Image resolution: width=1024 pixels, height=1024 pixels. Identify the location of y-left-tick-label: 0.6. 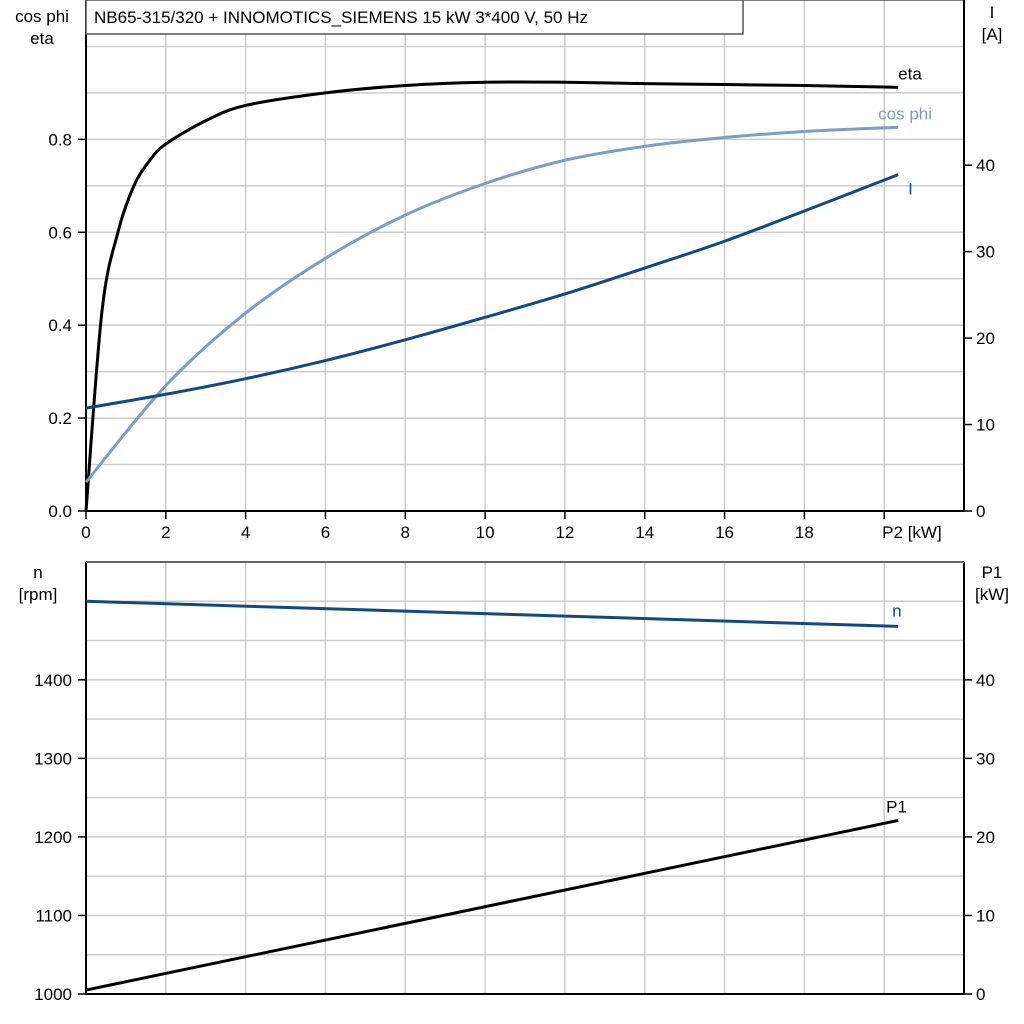
(60, 232).